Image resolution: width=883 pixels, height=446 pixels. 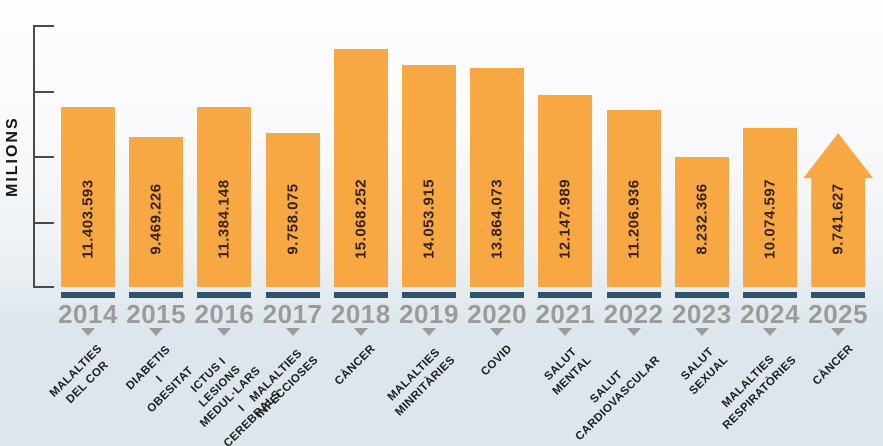 I want to click on bar-2023: 8.232.366, so click(x=701, y=221).